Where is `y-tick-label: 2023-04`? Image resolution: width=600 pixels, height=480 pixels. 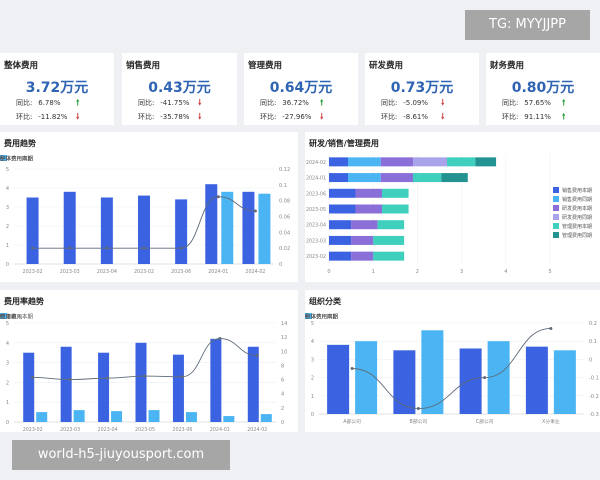 y-tick-label: 2023-04 is located at coordinates (316, 226).